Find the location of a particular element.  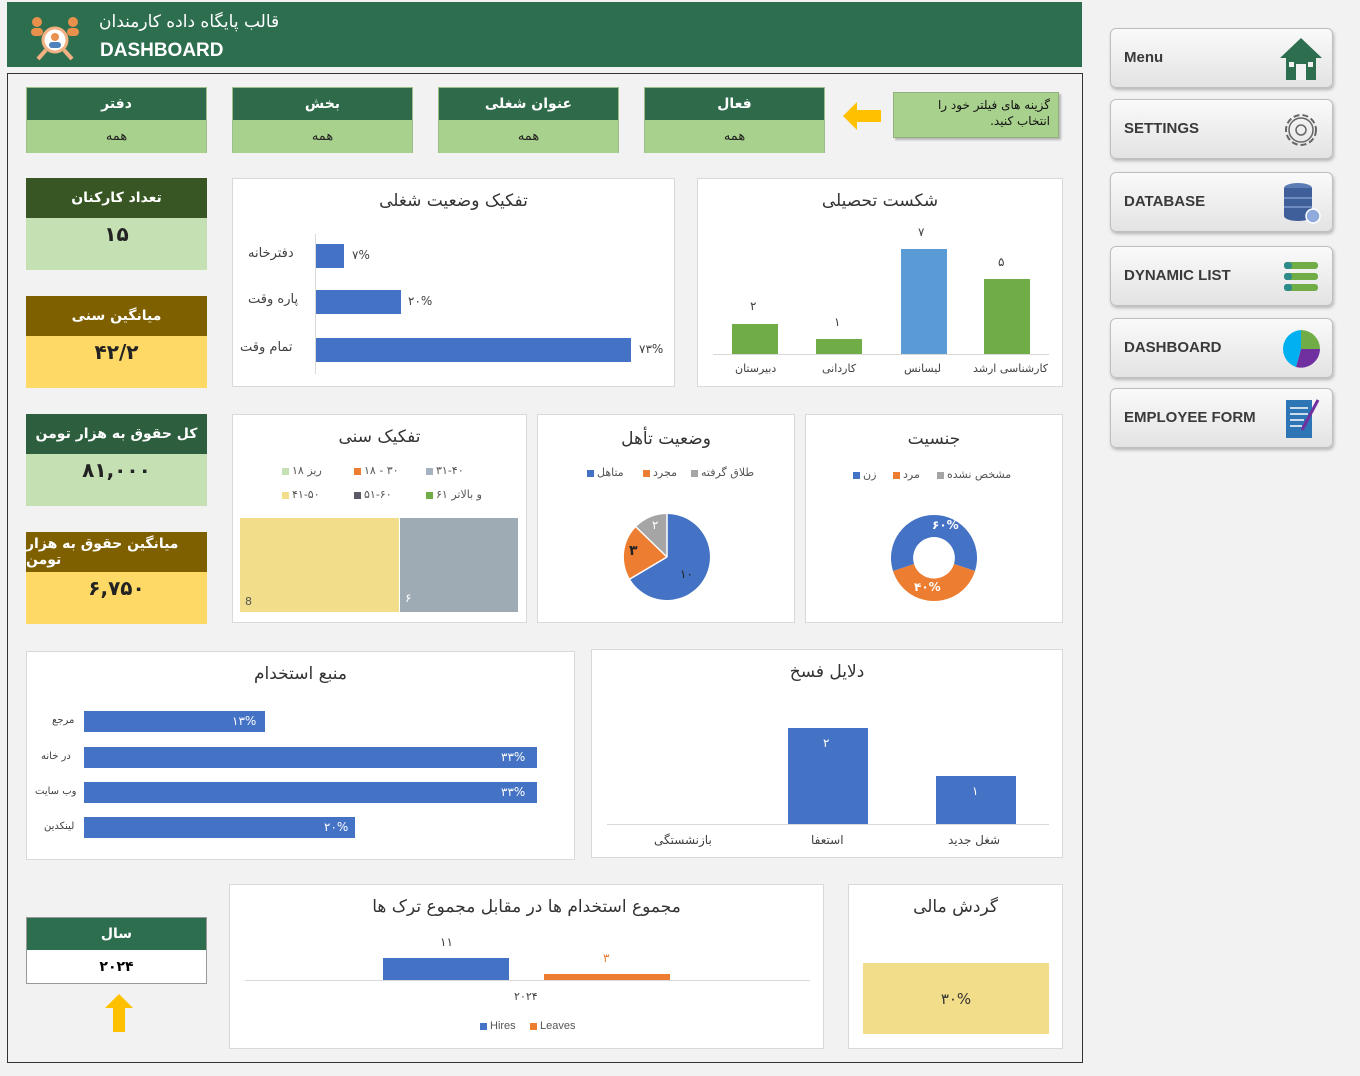

filter-active: فعال همه is located at coordinates (734, 120).